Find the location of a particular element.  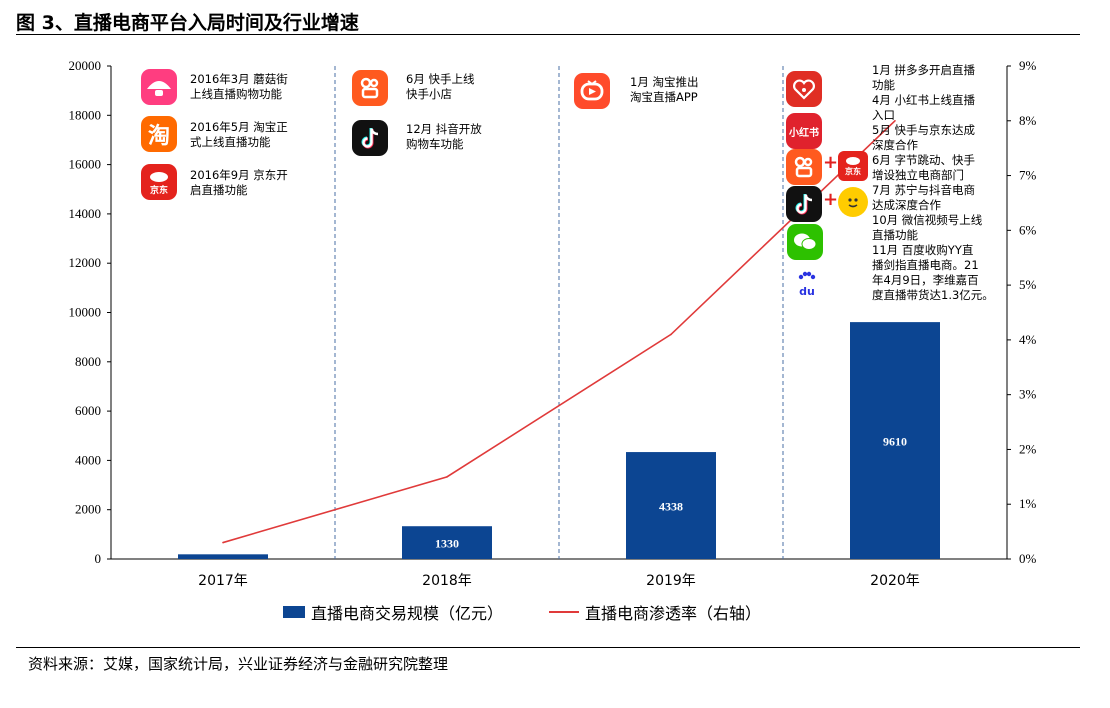

wechat-icon is located at coordinates (805, 242).